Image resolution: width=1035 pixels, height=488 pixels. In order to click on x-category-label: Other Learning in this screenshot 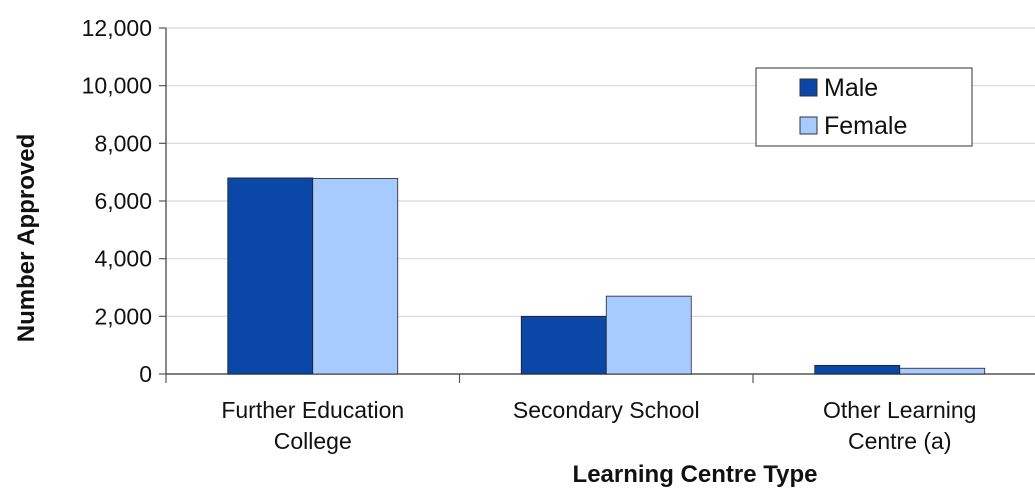, I will do `click(899, 410)`.